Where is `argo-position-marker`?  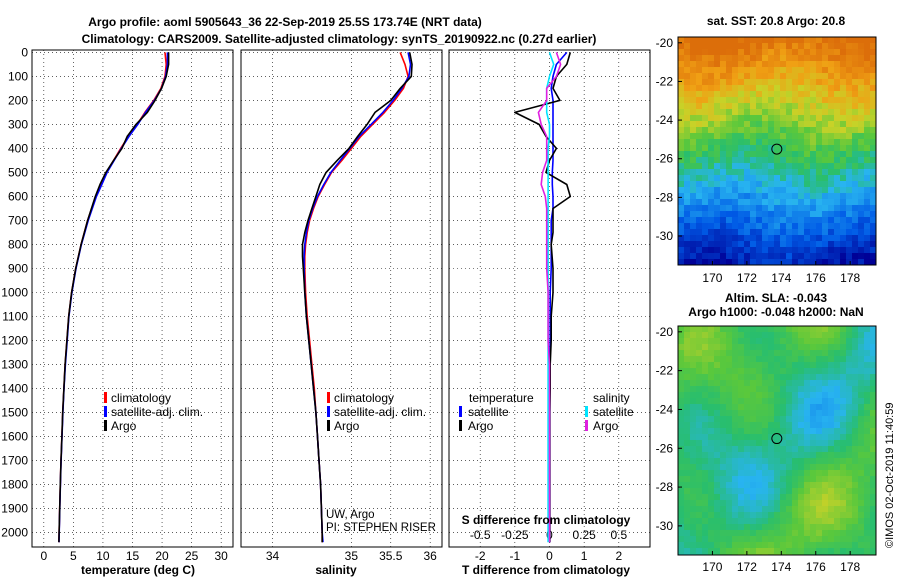 argo-position-marker is located at coordinates (777, 149).